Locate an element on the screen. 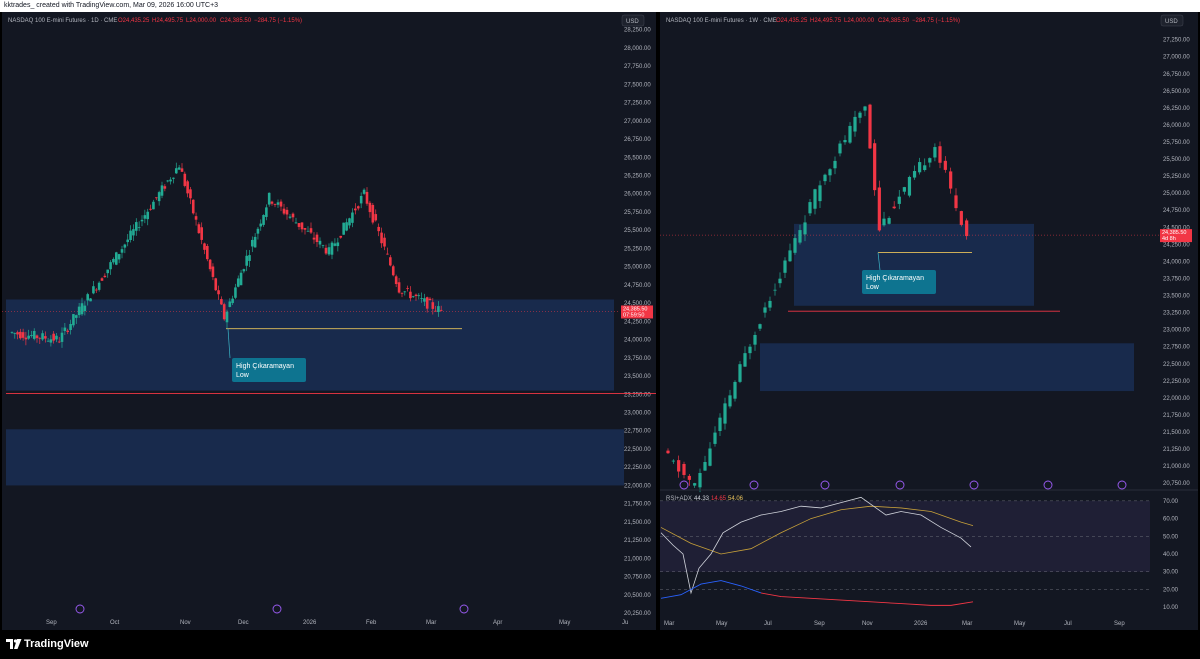 The height and width of the screenshot is (659, 1200). indicator-value-2: 54.06 is located at coordinates (736, 499).